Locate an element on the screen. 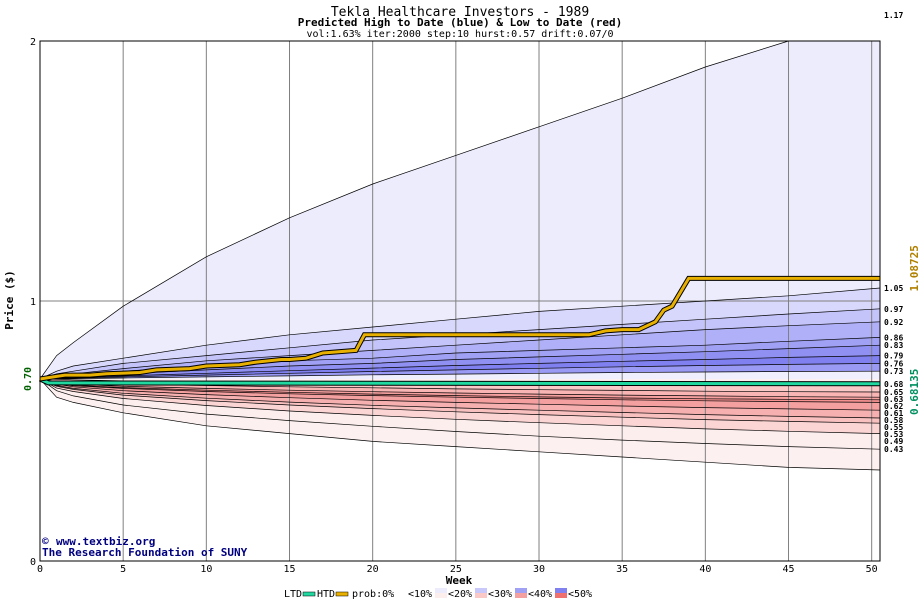 The width and height of the screenshot is (920, 600). legend: LTD HTD prob:0% <10% <20% <30% <40% <50% is located at coordinates (438, 594).